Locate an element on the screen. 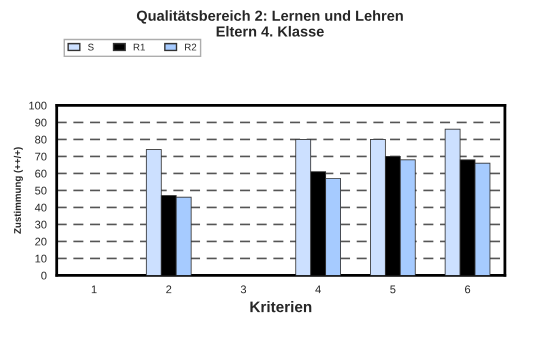 This screenshot has width=540, height=340. x-tick-label: 2 is located at coordinates (169, 289).